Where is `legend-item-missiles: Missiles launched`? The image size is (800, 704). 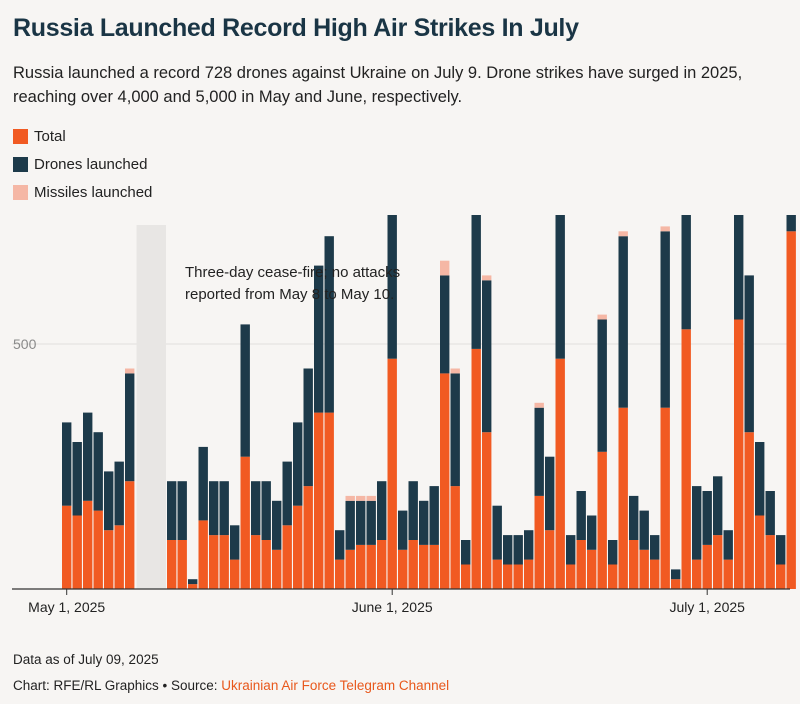
legend-item-missiles: Missiles launched is located at coordinates (82, 192).